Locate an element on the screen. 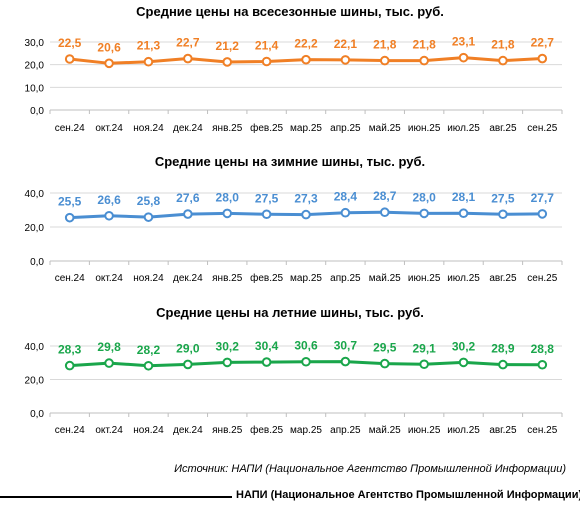 The height and width of the screenshot is (505, 580). chart-title: Средние цены на зимние шины, тыс. руб. is located at coordinates (290, 161).